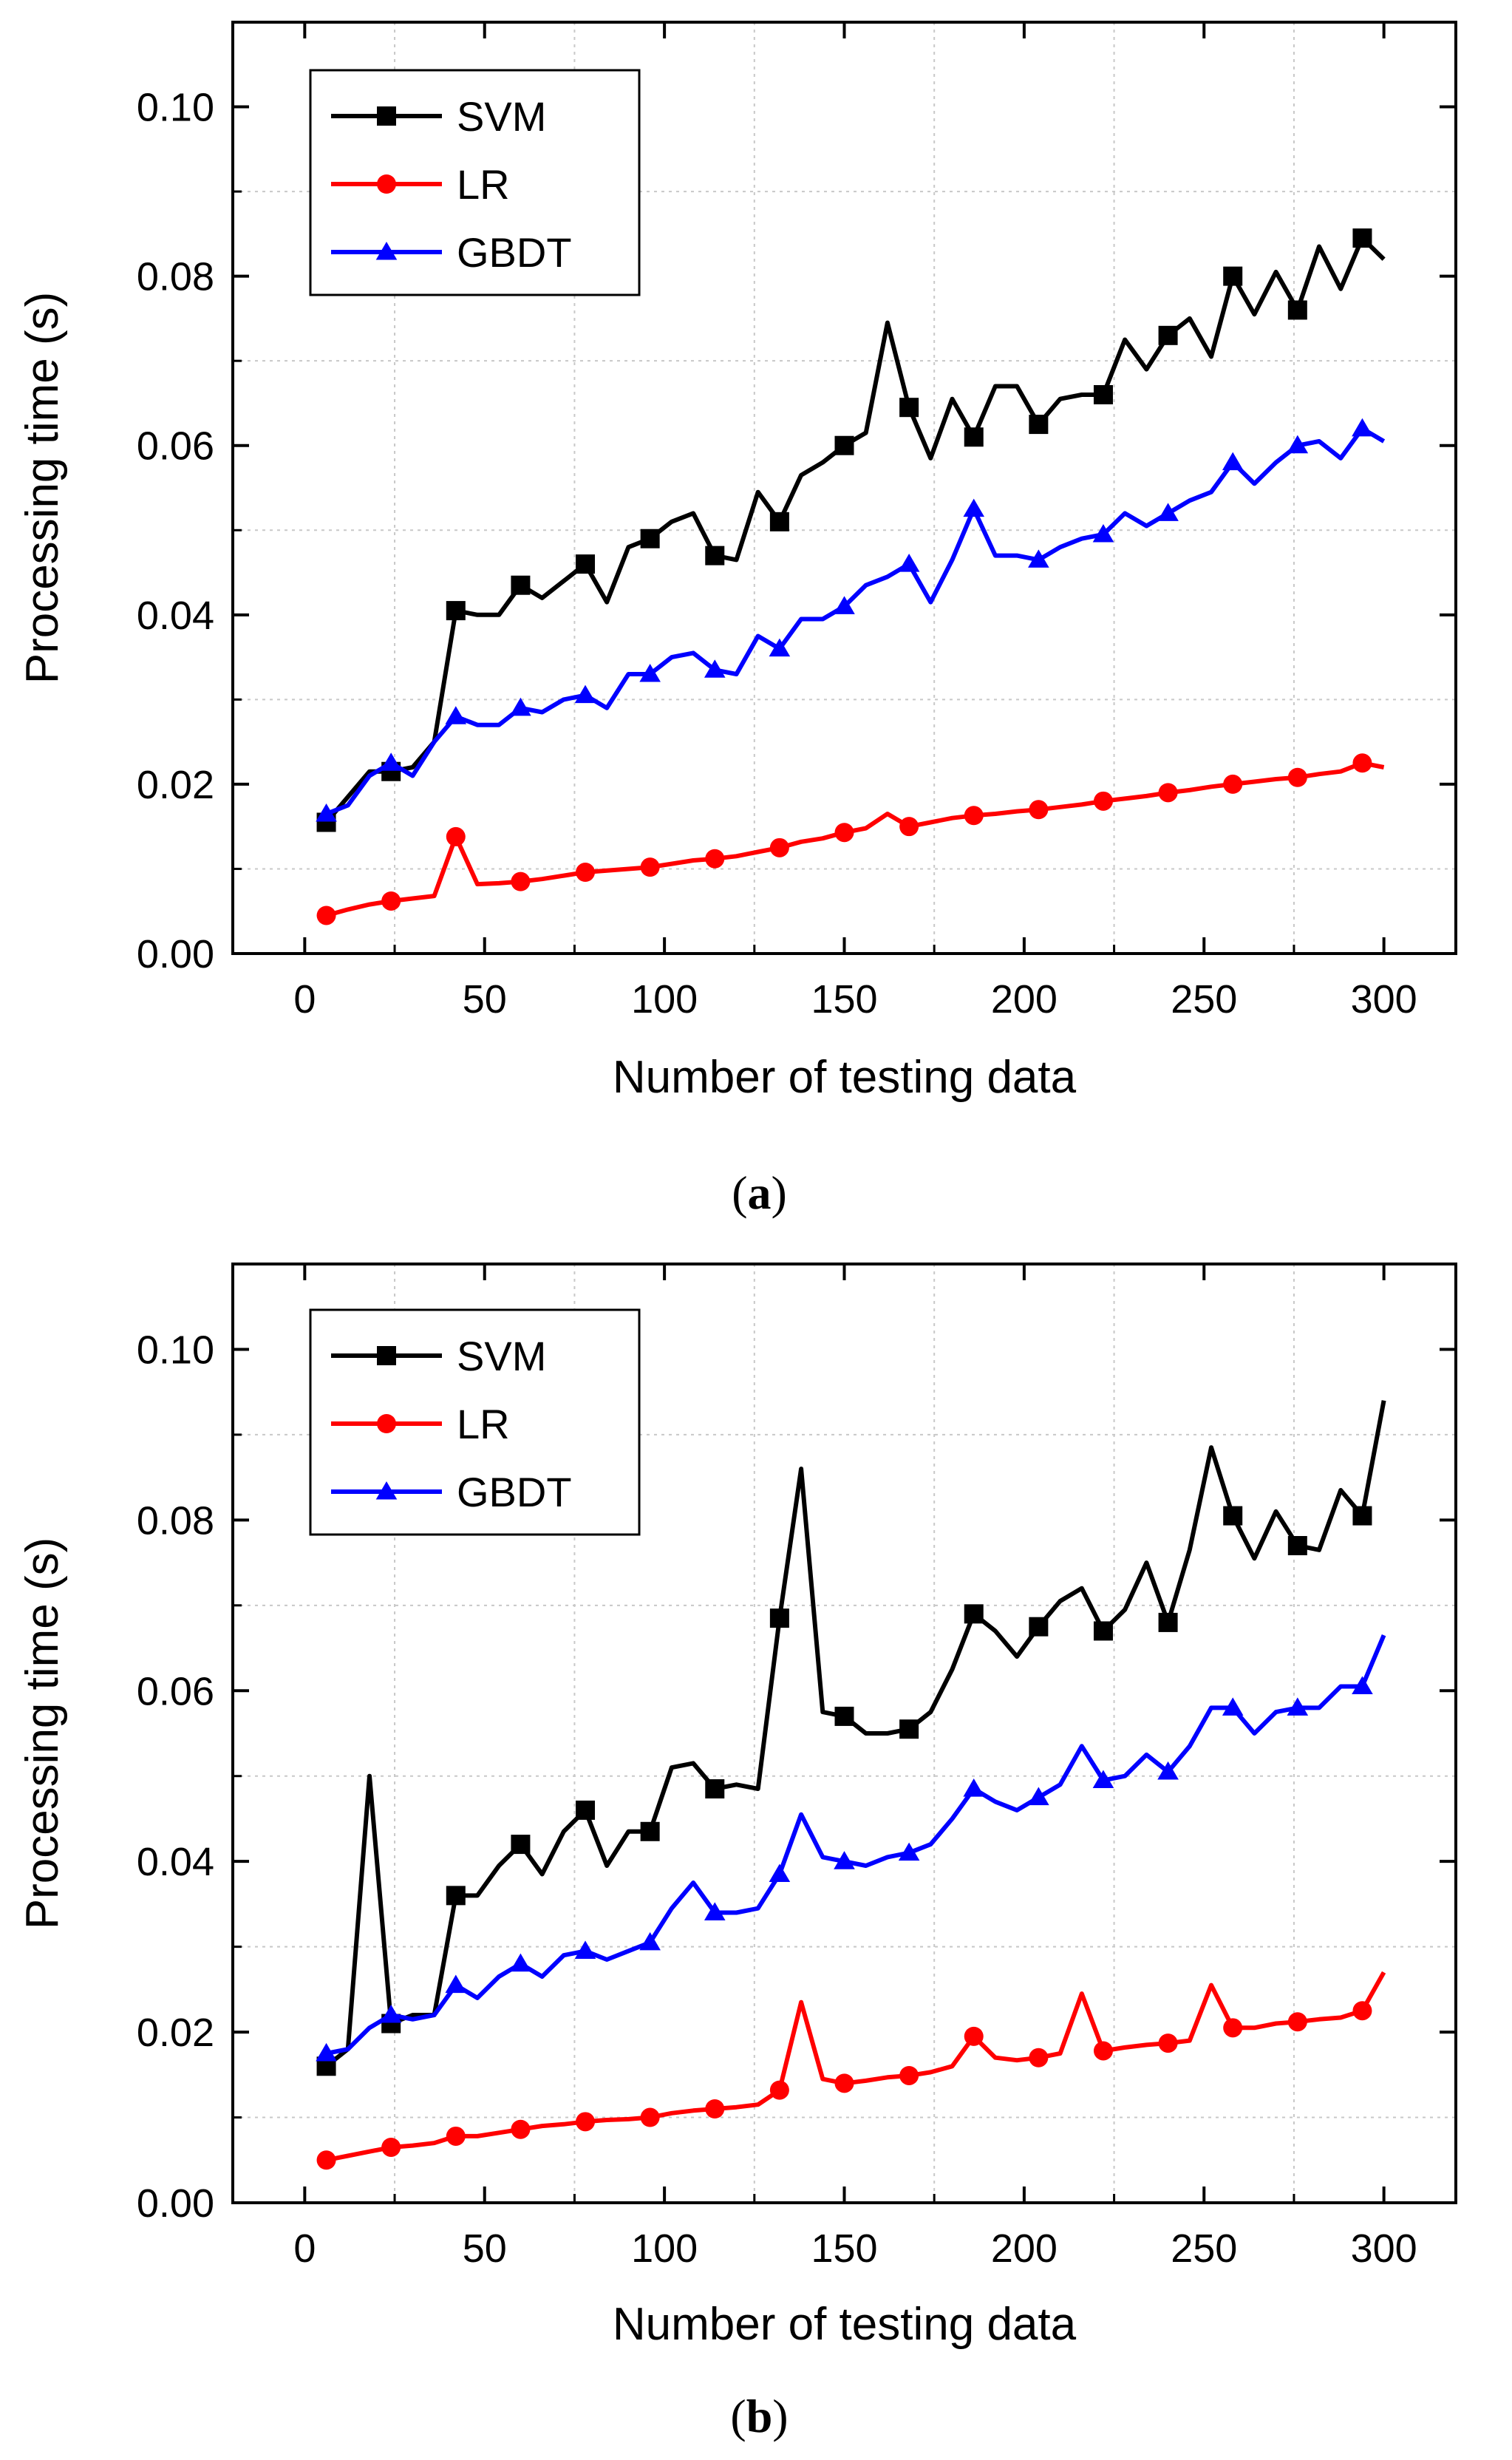 This screenshot has height=2460, width=1512. Describe the element at coordinates (387, 1355) in the screenshot. I see `legend-marker-svm` at that location.